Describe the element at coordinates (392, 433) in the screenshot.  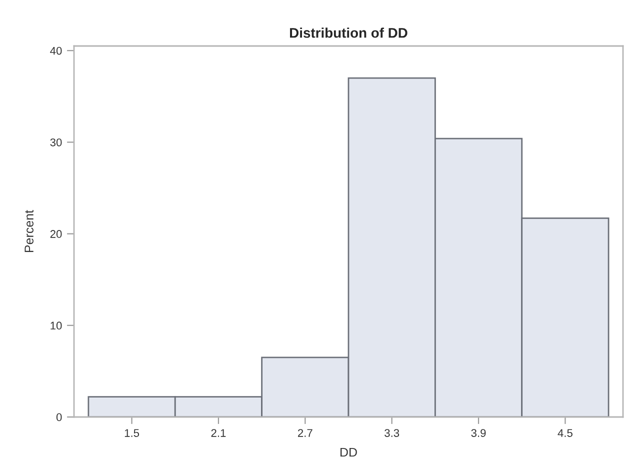
I see `x-tick-label: 3.3` at that location.